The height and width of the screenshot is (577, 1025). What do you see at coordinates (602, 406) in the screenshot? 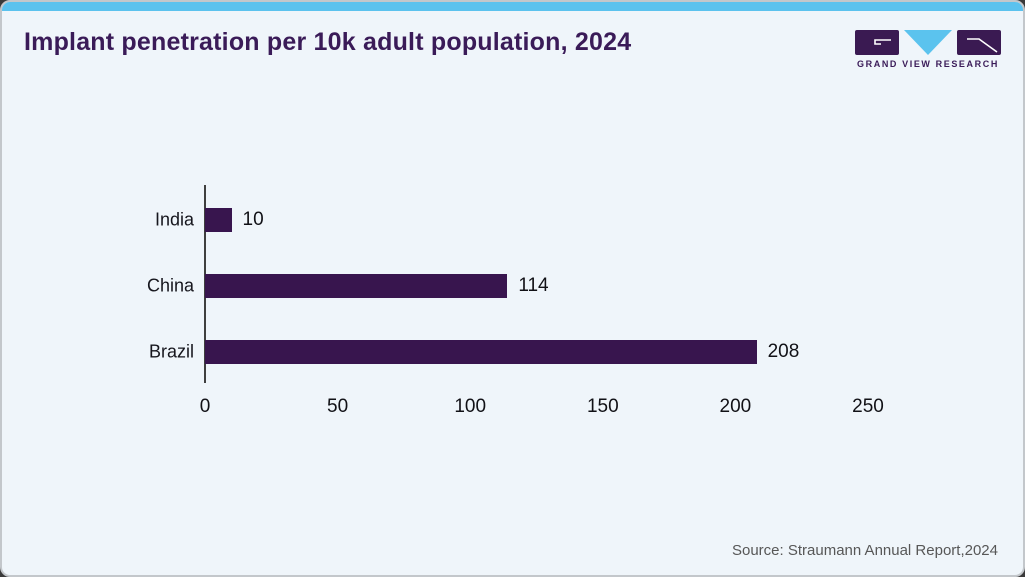
I see `x-tick-150: 150` at bounding box center [602, 406].